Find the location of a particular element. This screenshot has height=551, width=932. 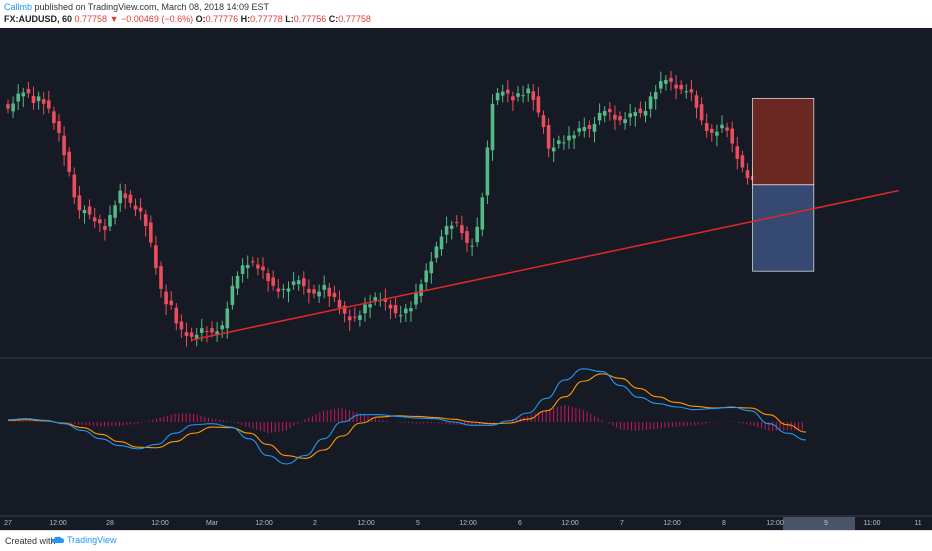

close-value: 0.77758 is located at coordinates (354, 19).